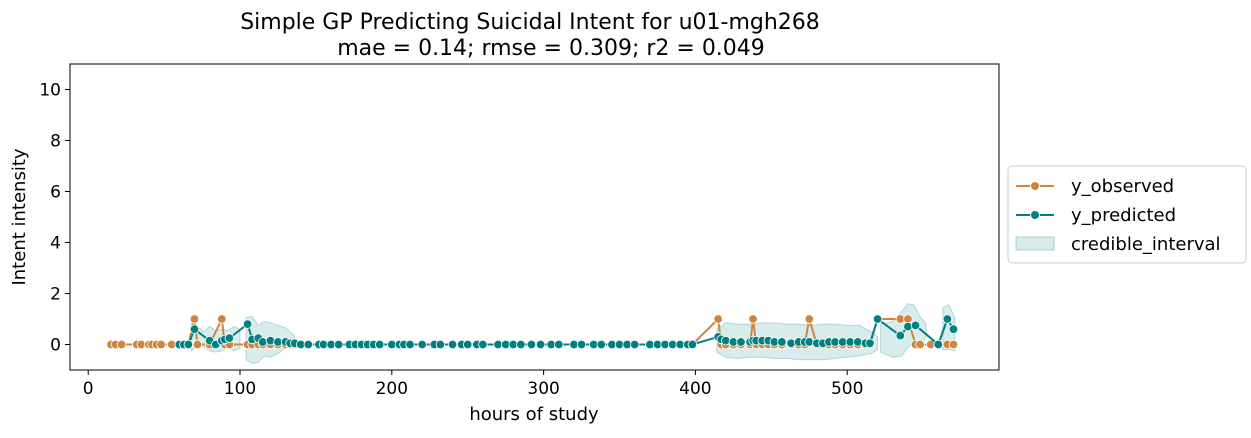 The height and width of the screenshot is (438, 1251). I want to click on x-tick-label: 400, so click(695, 389).